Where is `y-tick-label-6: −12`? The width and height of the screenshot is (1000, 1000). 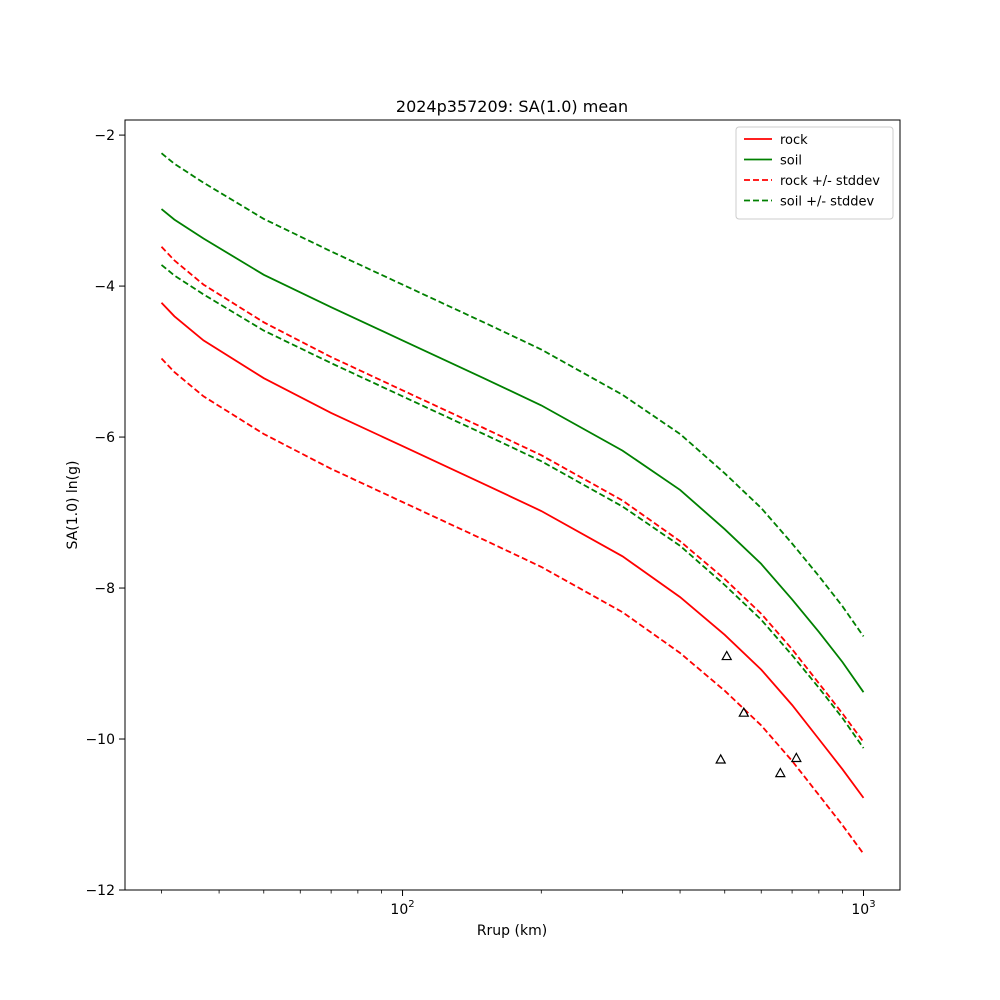 y-tick-label-6: −12 is located at coordinates (100, 891).